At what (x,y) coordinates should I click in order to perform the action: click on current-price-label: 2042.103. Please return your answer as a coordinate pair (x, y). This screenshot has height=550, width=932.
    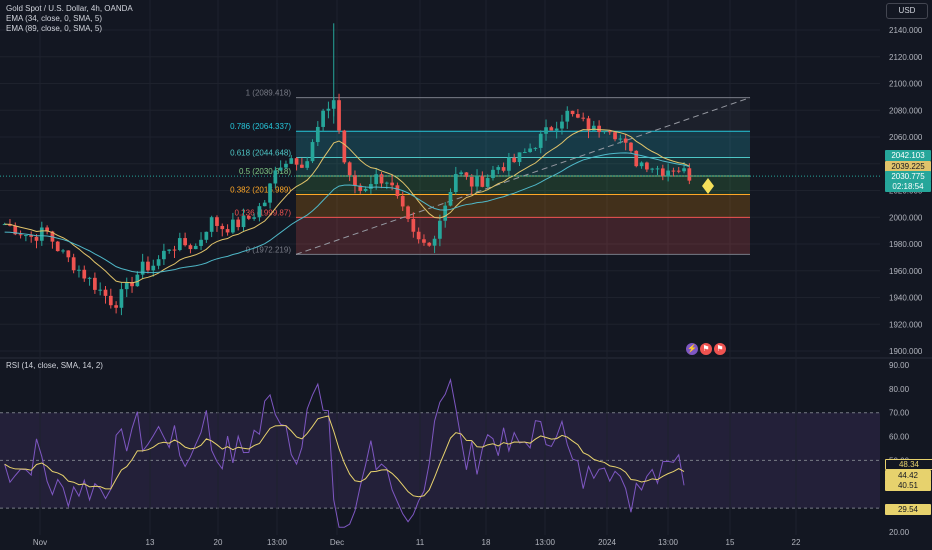
    Looking at the image, I should click on (908, 155).